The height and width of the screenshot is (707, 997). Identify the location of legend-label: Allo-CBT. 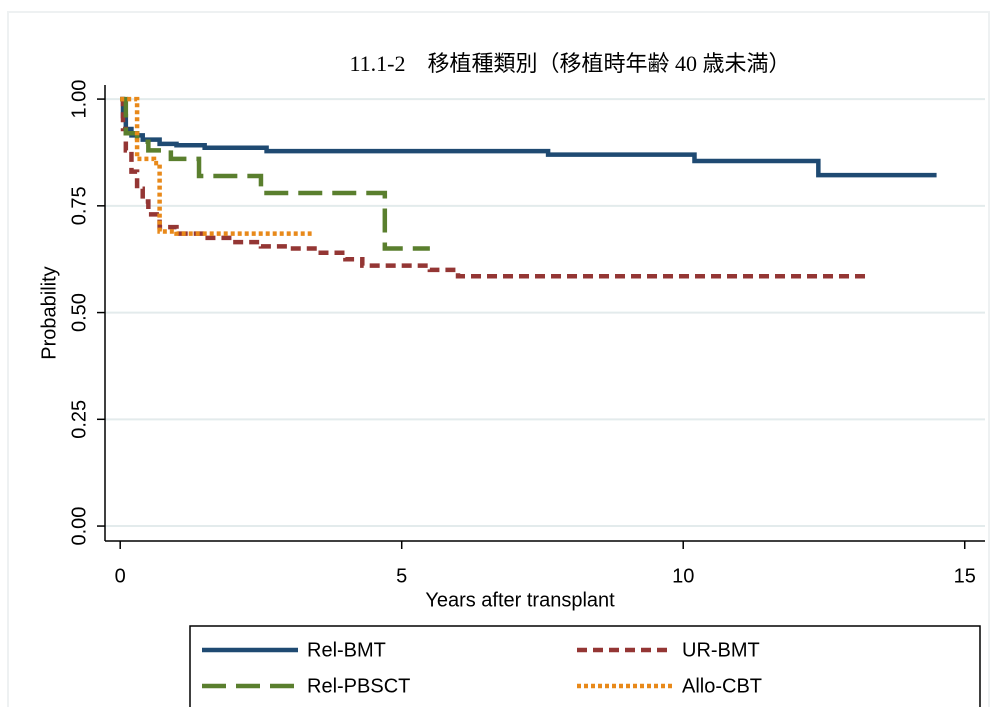
(722, 686).